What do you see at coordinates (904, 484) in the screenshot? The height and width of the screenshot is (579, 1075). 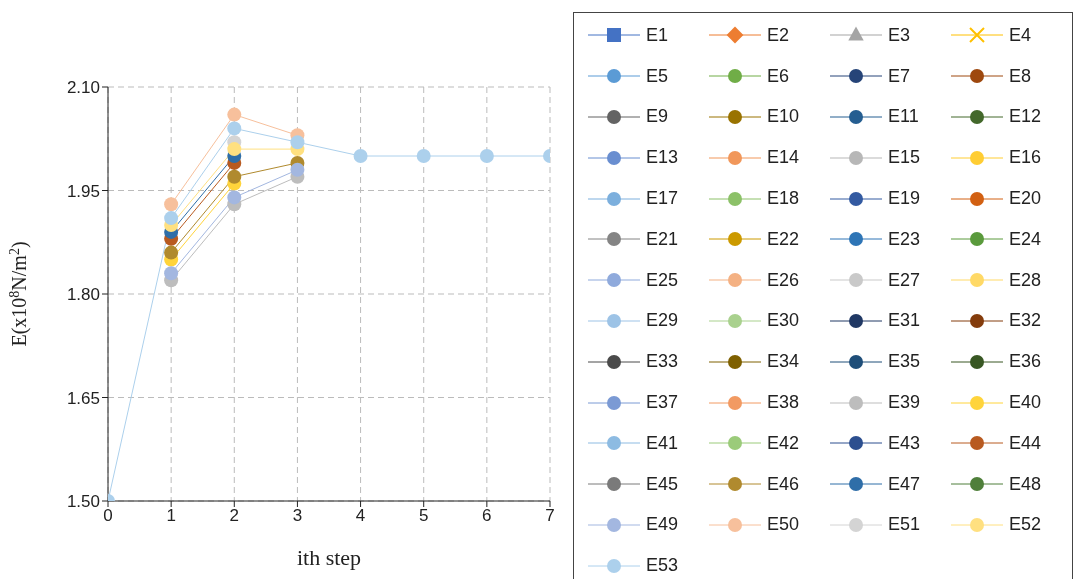 I see `legend-label: E47` at bounding box center [904, 484].